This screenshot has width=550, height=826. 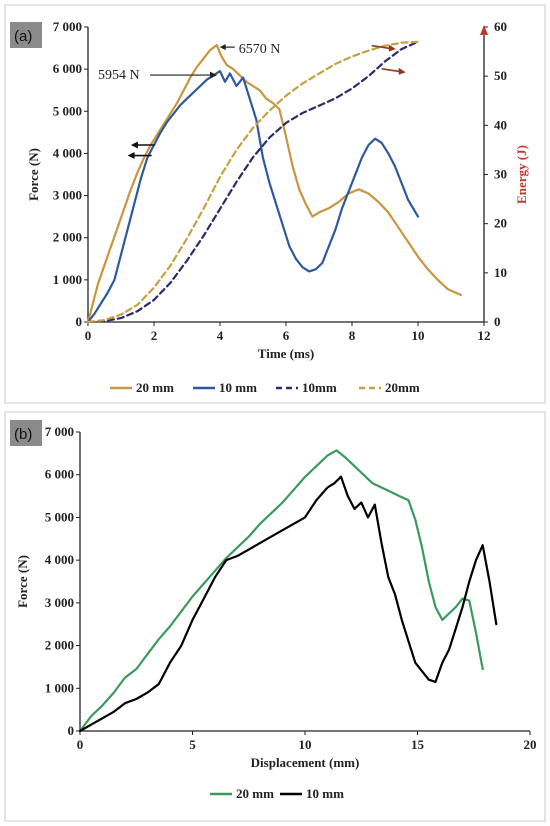 What do you see at coordinates (418, 744) in the screenshot?
I see `x-tick-label: 15` at bounding box center [418, 744].